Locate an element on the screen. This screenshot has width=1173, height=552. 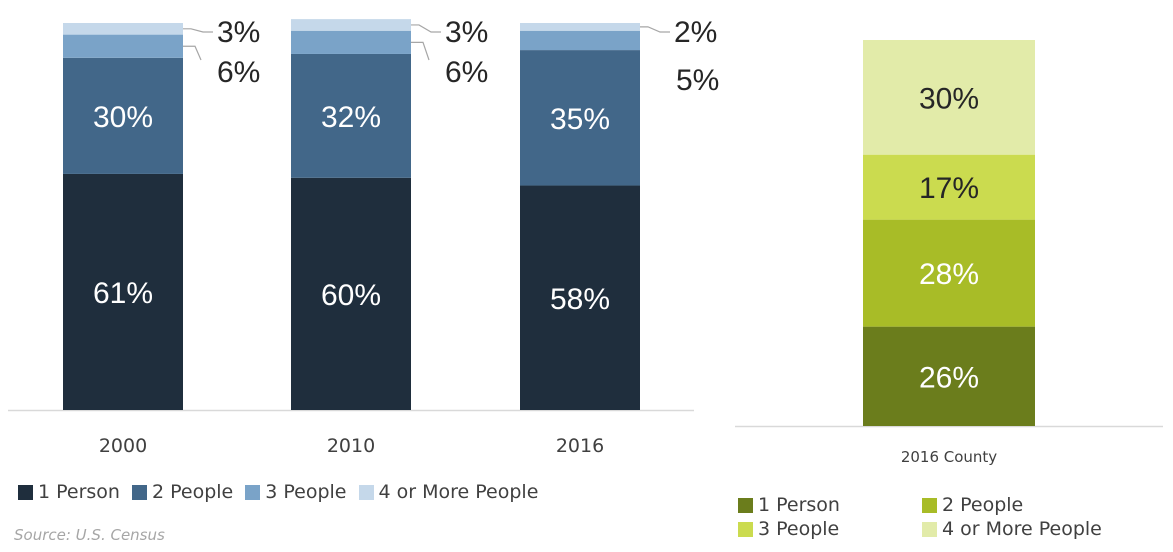
data-label: 17% is located at coordinates (949, 188).